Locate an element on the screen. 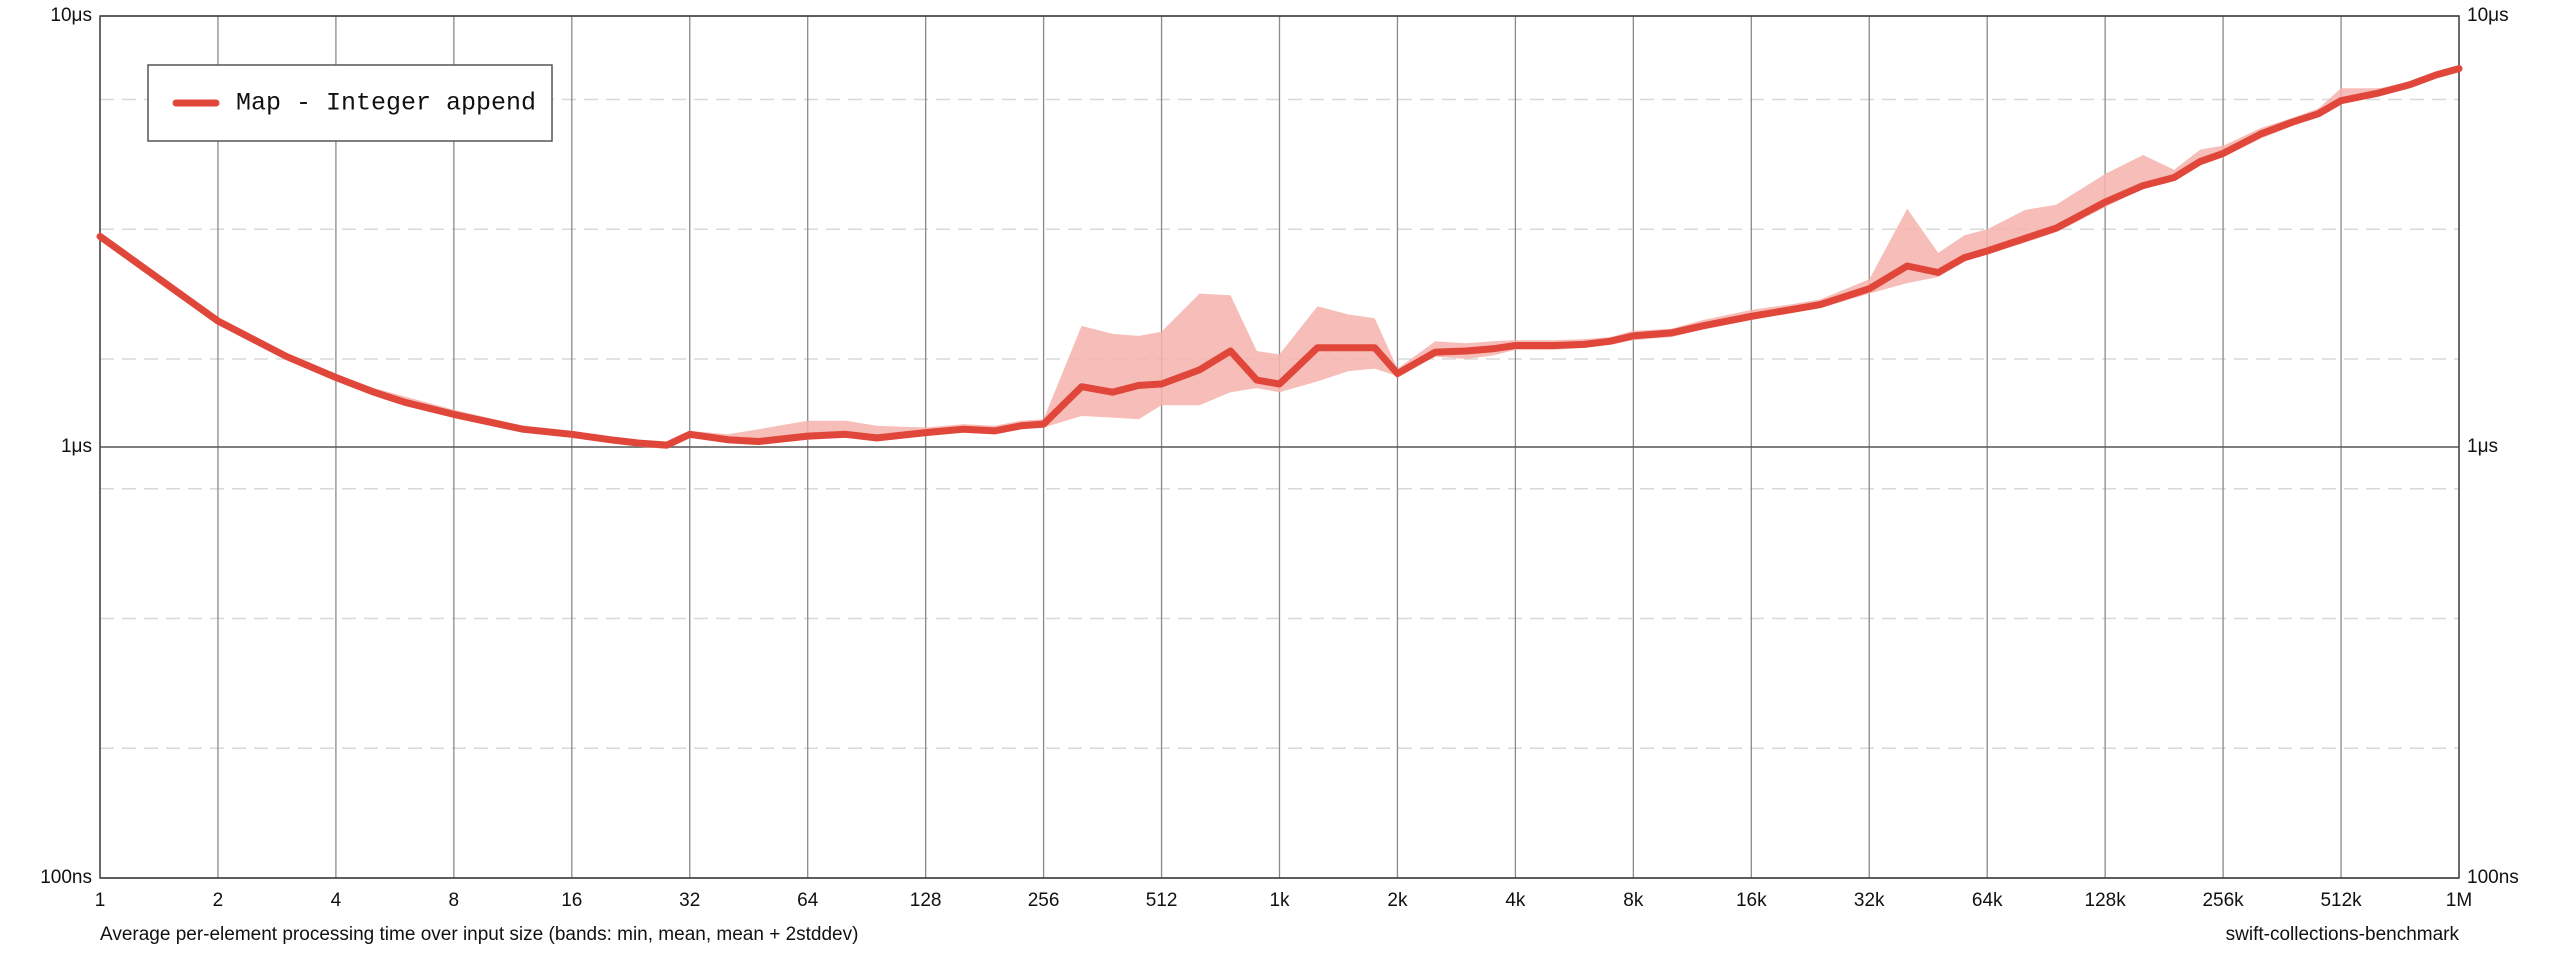  x-tick-label: 64 is located at coordinates (808, 900).